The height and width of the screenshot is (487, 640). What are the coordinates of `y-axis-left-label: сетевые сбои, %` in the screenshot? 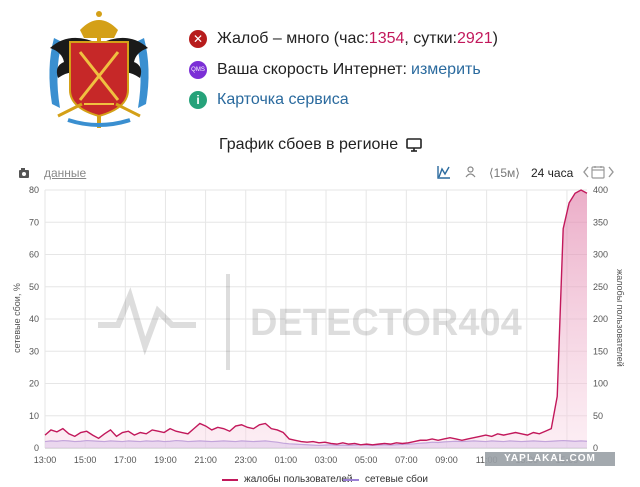 It's located at (17, 318).